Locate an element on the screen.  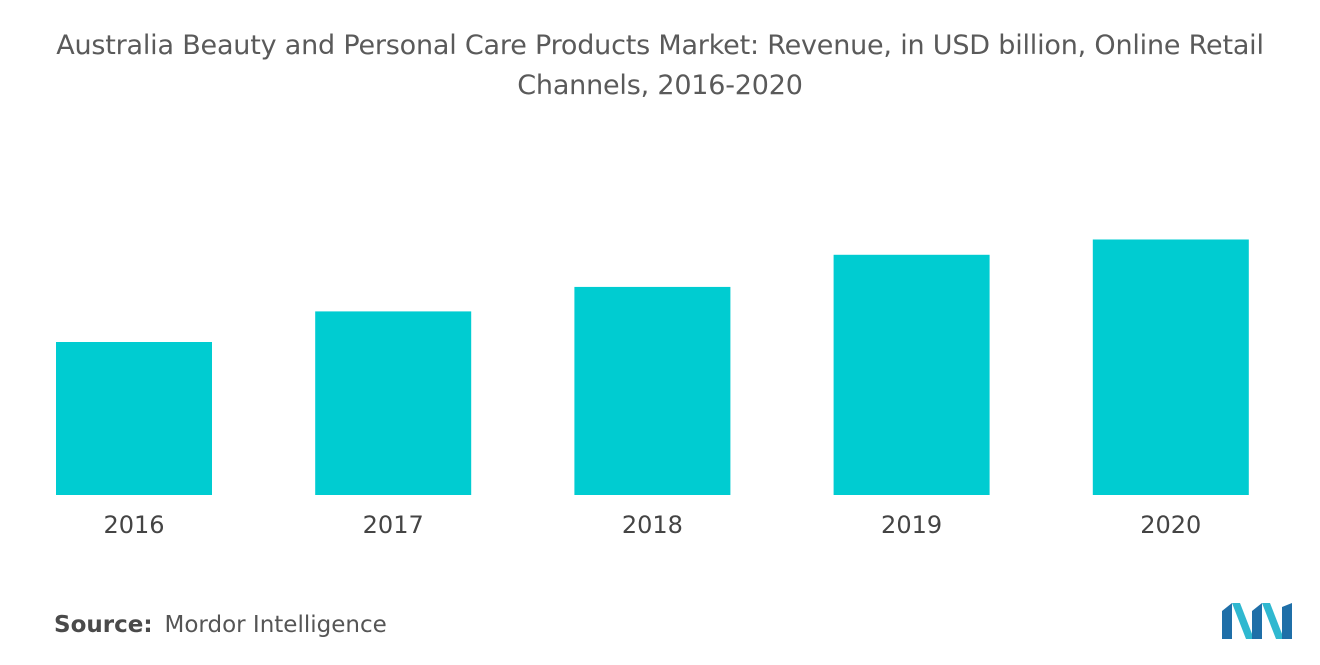
bar-2019 is located at coordinates (911, 374).